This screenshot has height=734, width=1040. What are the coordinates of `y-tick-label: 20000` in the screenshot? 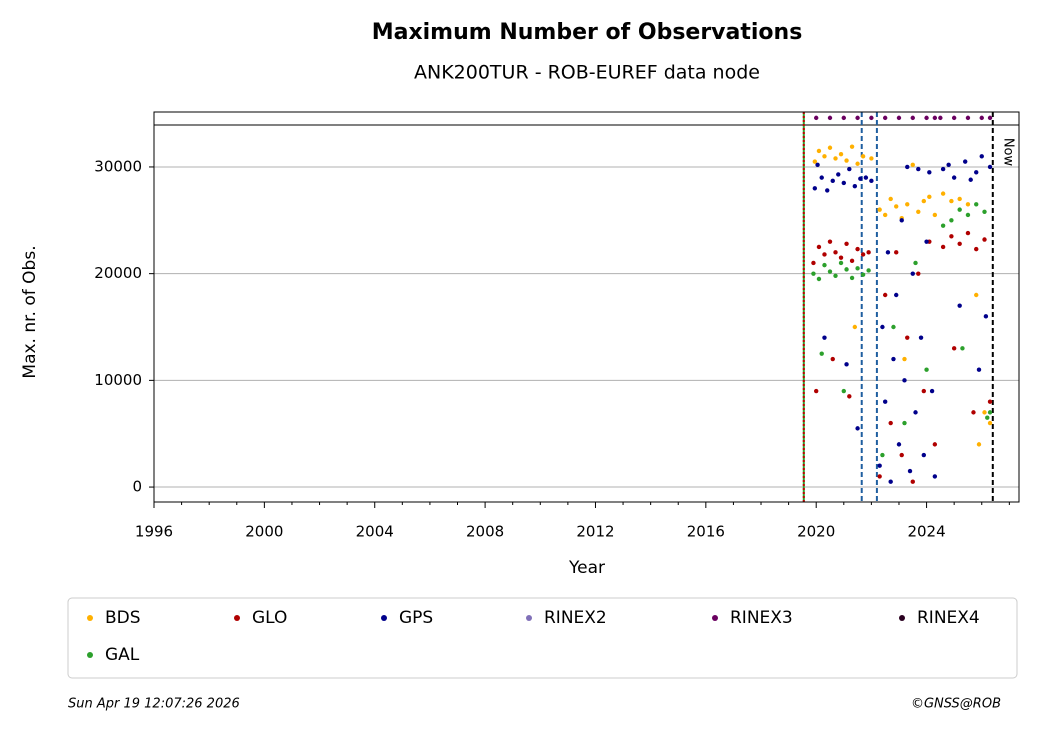 It's located at (118, 273).